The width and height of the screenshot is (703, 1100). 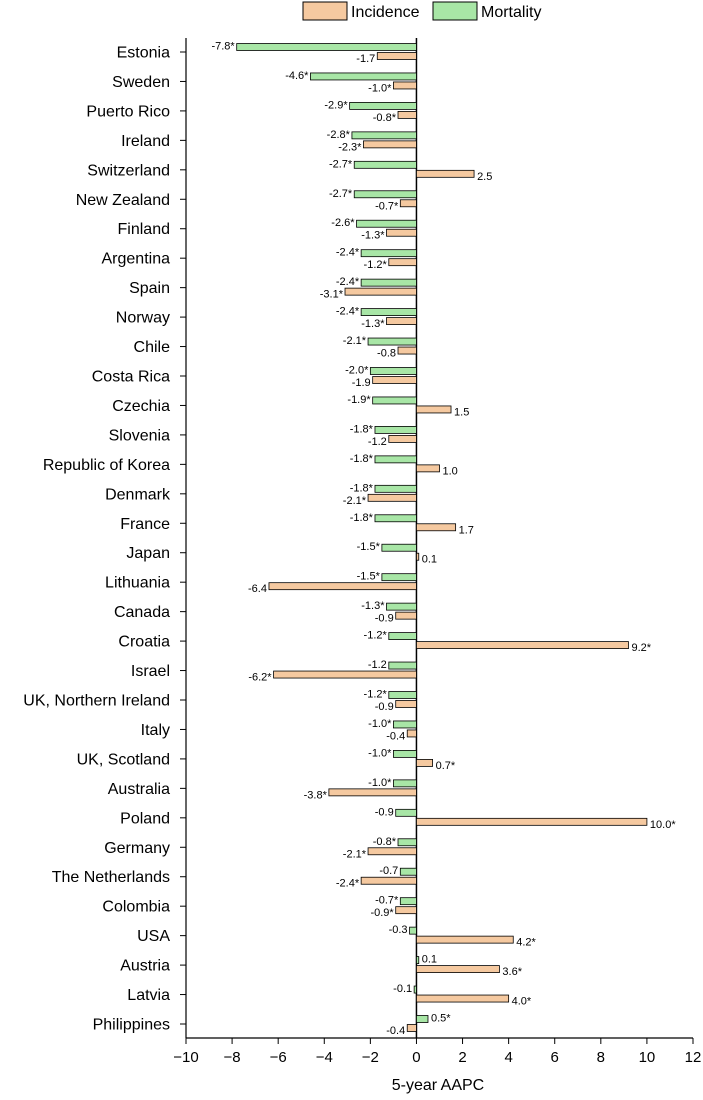 I want to click on country-label: France, so click(x=145, y=524).